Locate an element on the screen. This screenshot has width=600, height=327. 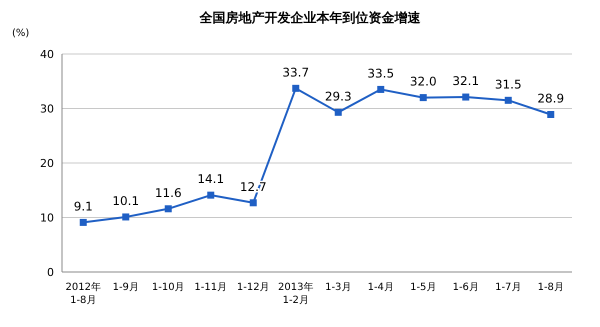
y-axis-title: (%) is located at coordinates (21, 33).